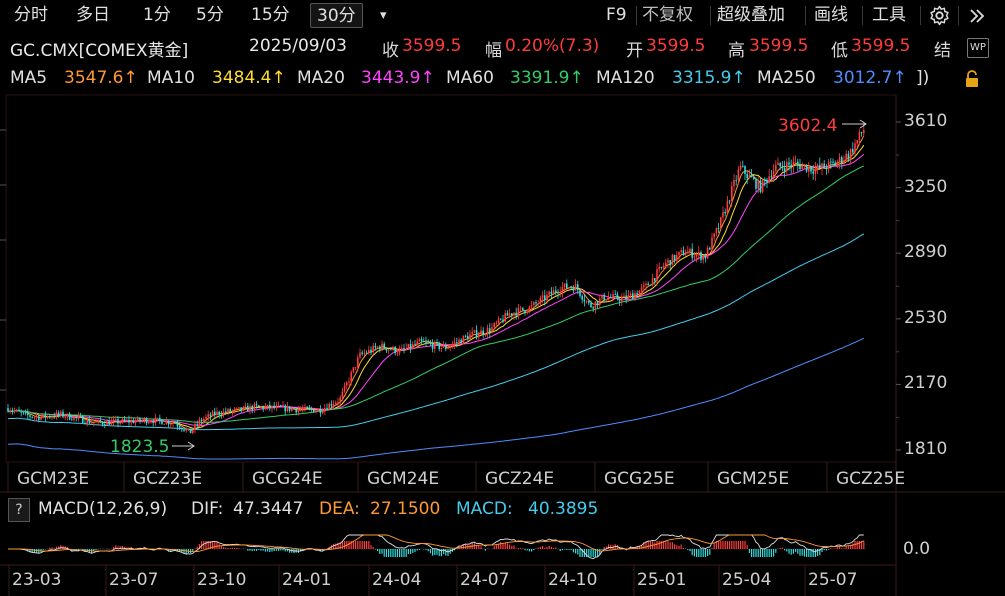  I want to click on double-chevron-right-icon, so click(977, 16).